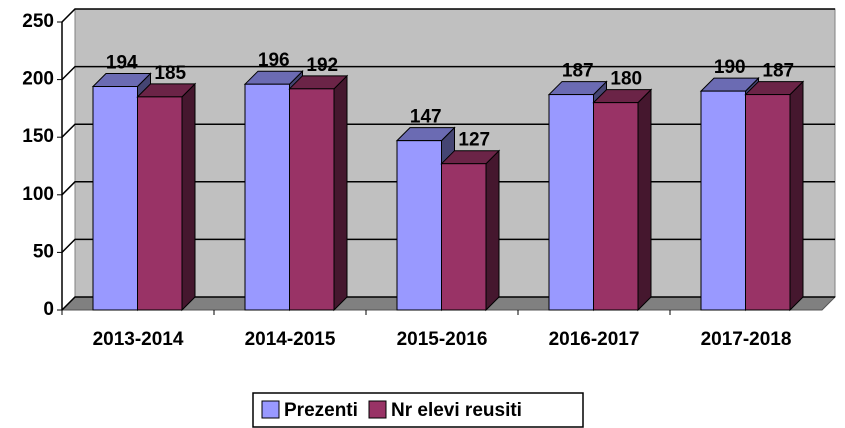 The width and height of the screenshot is (845, 428). I want to click on y-tick-label: 200, so click(38, 79).